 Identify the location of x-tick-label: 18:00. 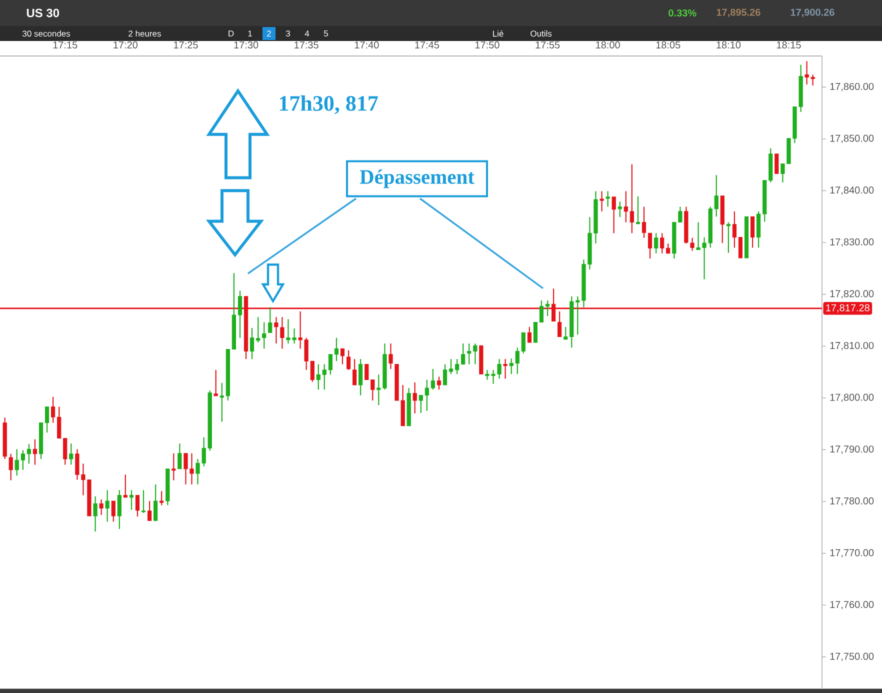
(608, 44).